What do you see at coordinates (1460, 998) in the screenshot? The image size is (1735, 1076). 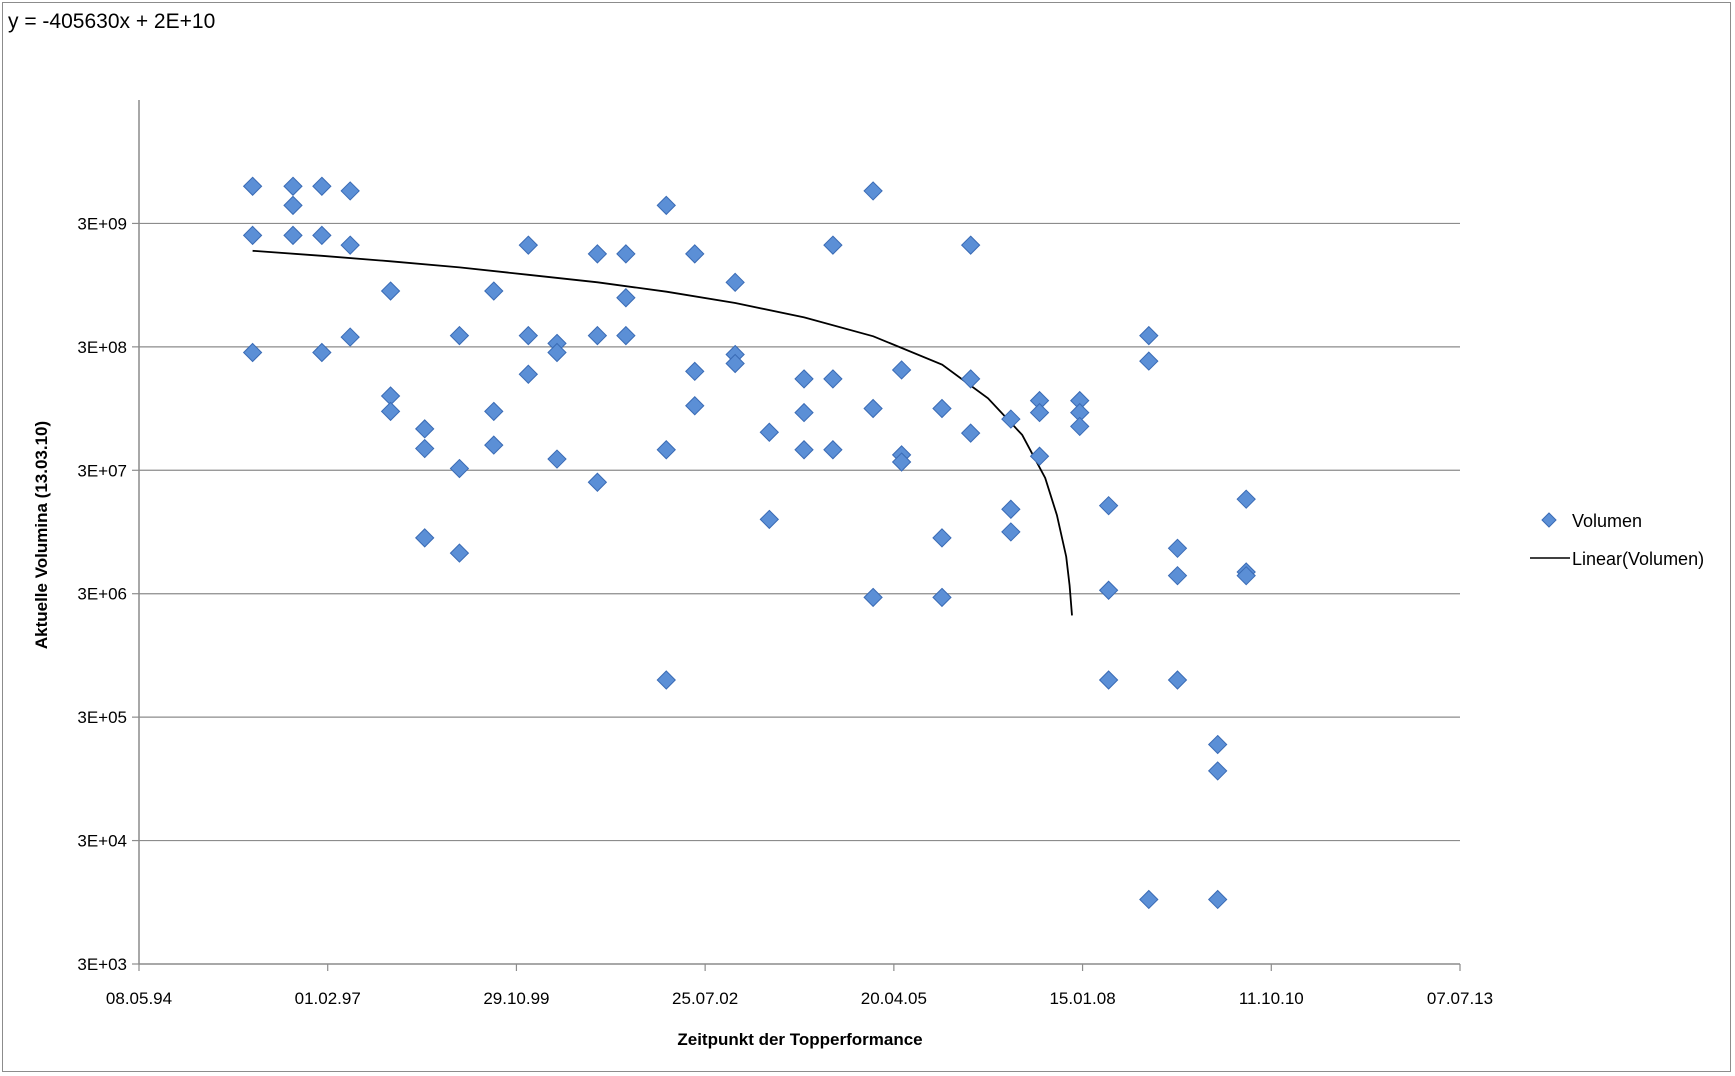 I see `x-tick-label: 07.07.13` at bounding box center [1460, 998].